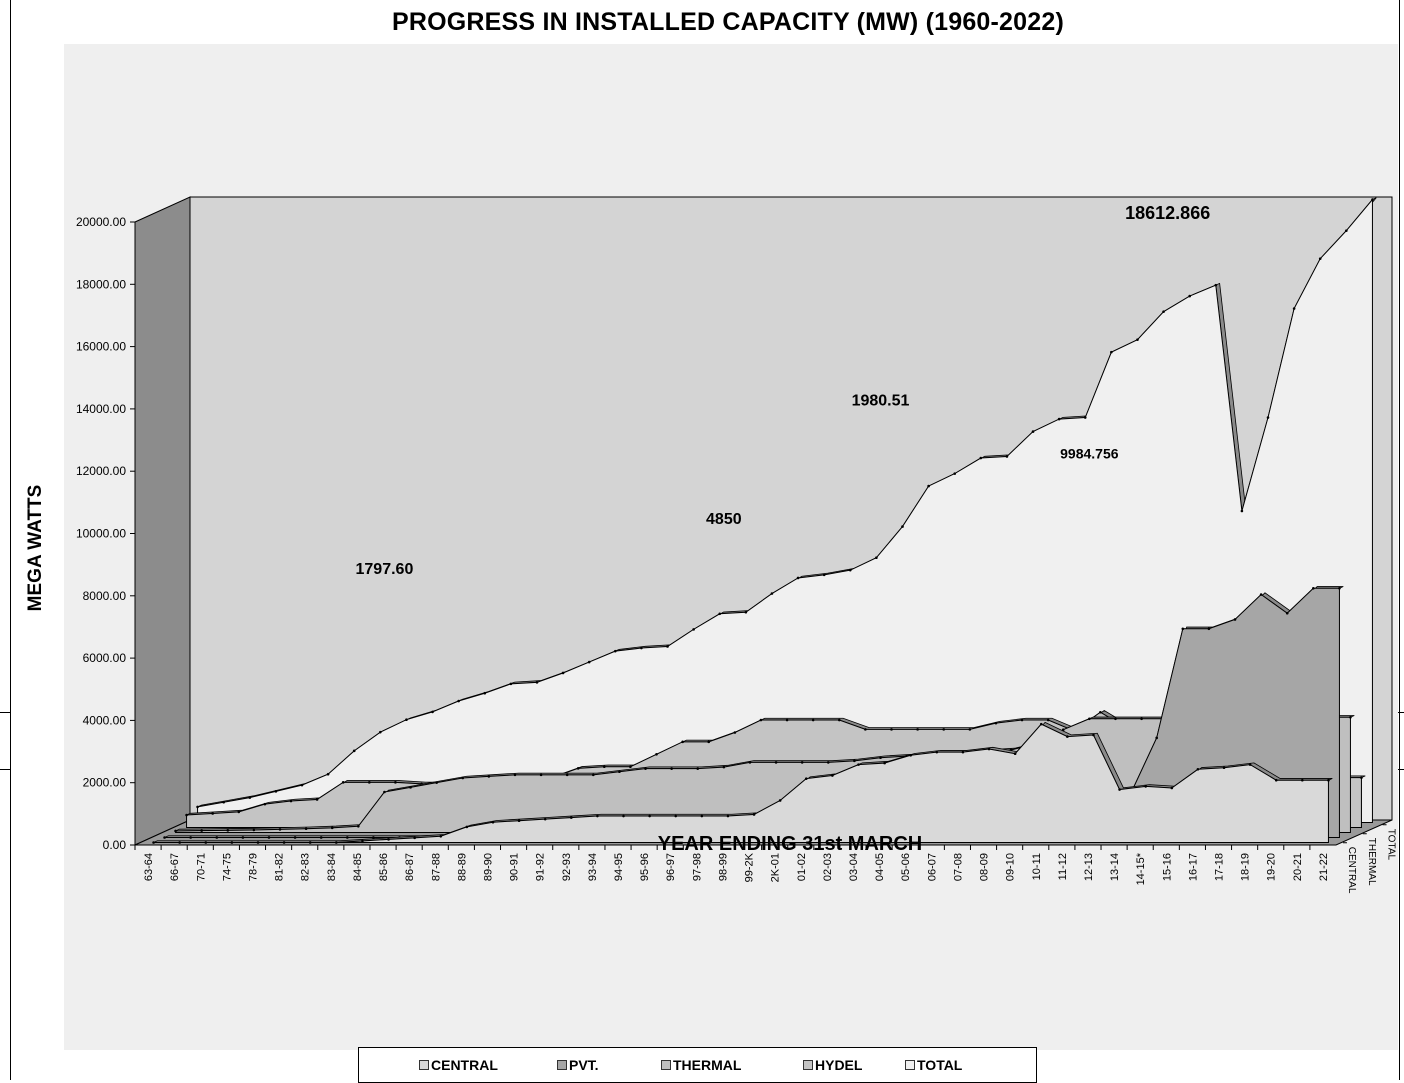  I want to click on data-annotation: 1797.60, so click(385, 569).